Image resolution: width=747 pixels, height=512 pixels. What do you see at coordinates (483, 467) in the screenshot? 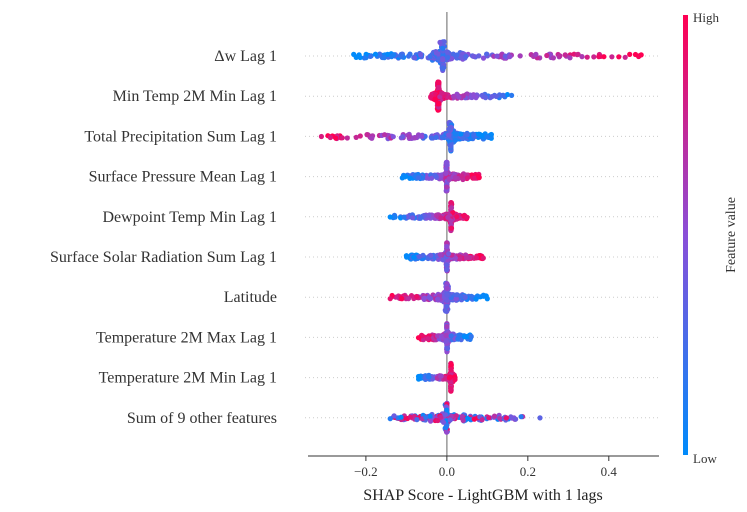
I see `x-axis: −0.2 0.0 0.2 0.4` at bounding box center [483, 467].